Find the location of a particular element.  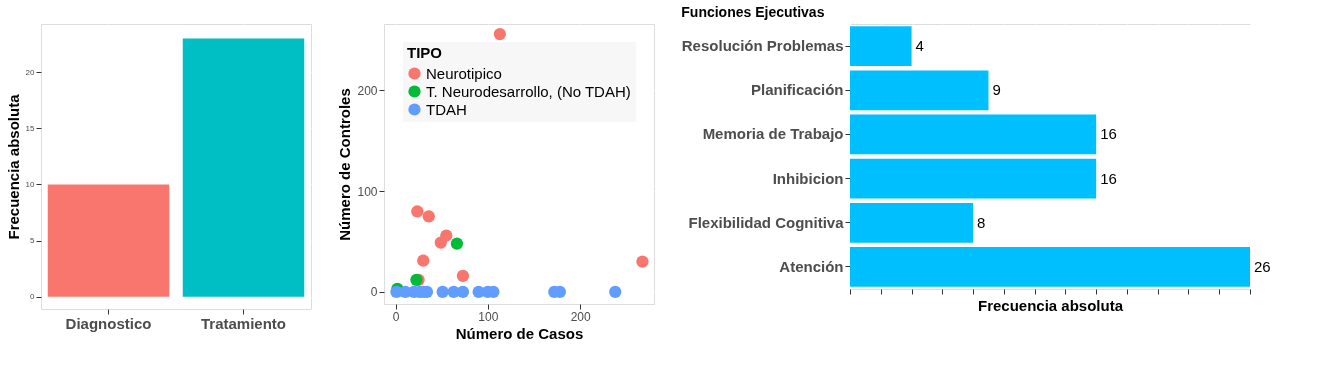

y-axis-title: Número de Controles is located at coordinates (345, 164).